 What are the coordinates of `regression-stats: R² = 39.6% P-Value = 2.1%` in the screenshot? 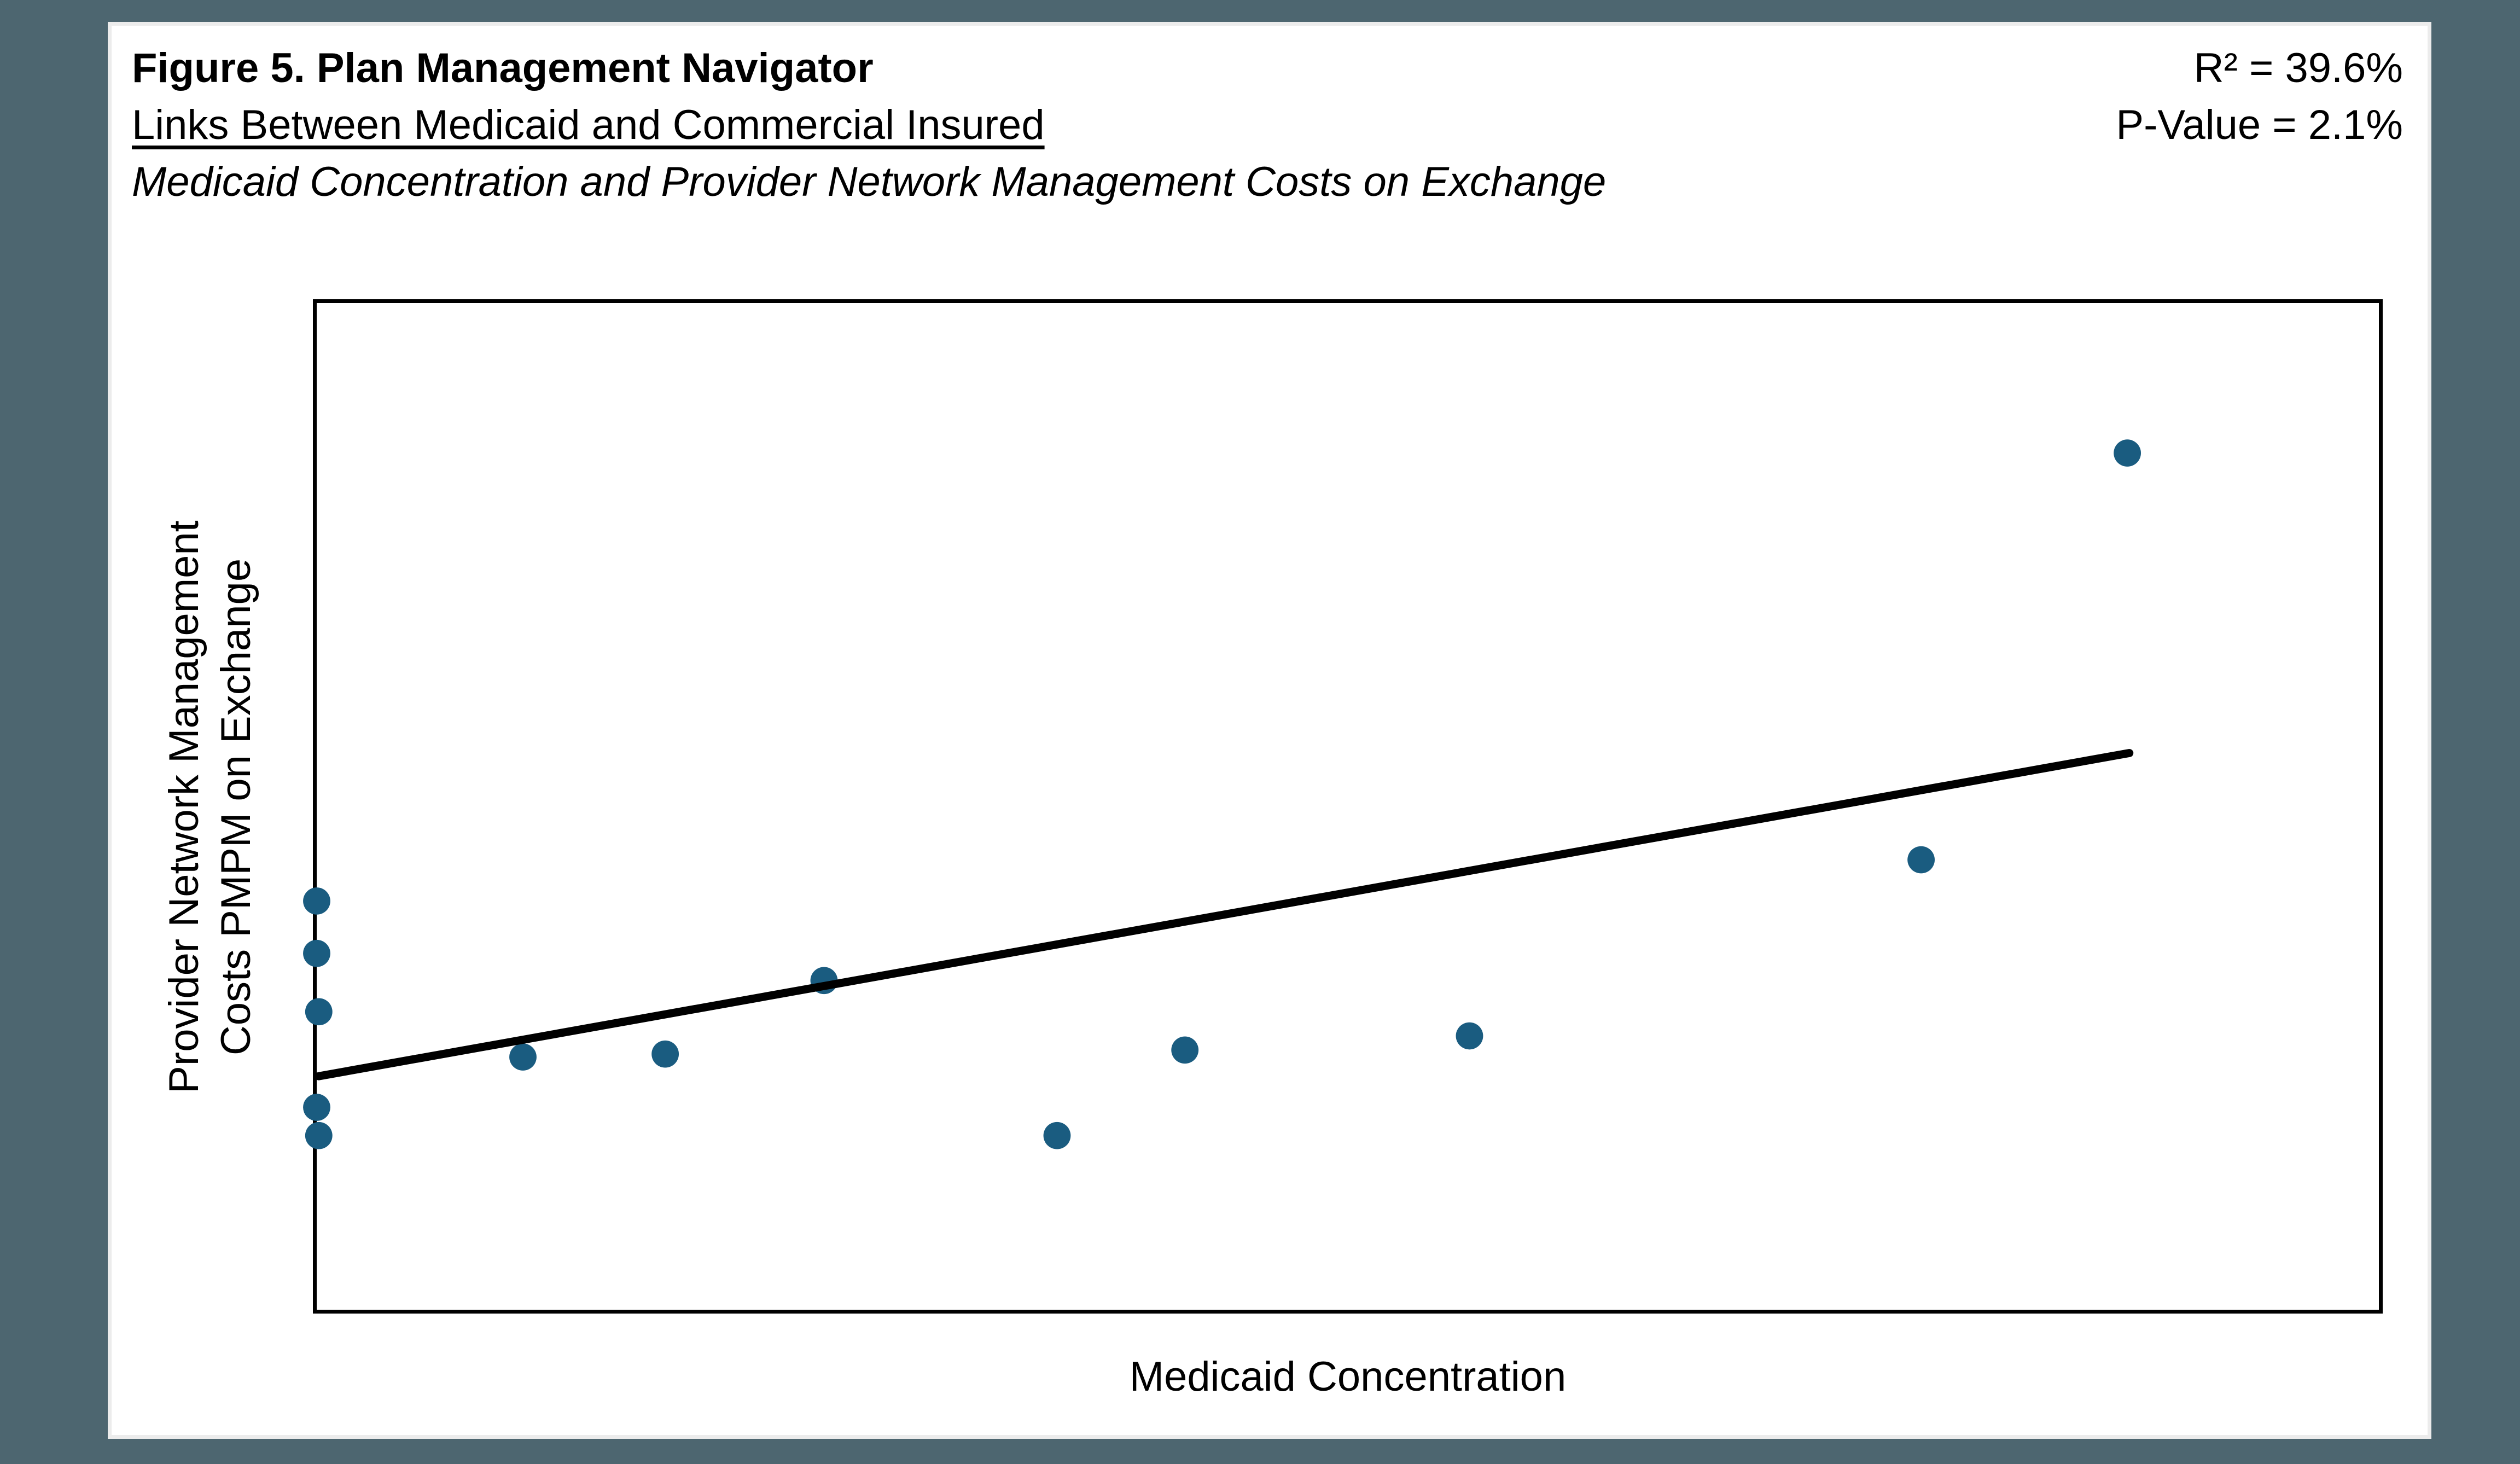 It's located at (2259, 97).